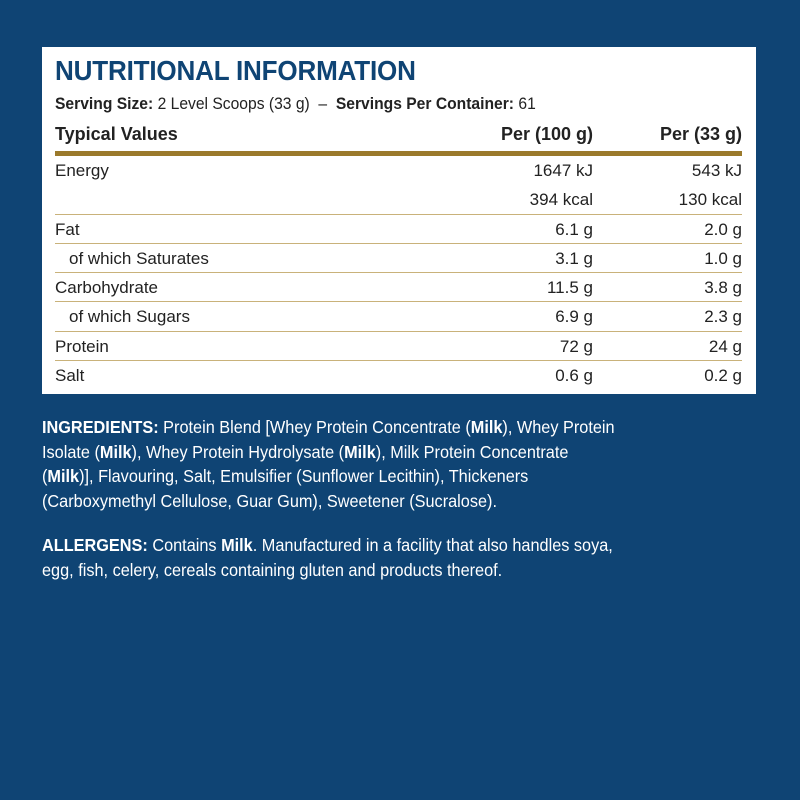 This screenshot has height=800, width=800. Describe the element at coordinates (67, 229) in the screenshot. I see `nutrient-label: Fat` at that location.